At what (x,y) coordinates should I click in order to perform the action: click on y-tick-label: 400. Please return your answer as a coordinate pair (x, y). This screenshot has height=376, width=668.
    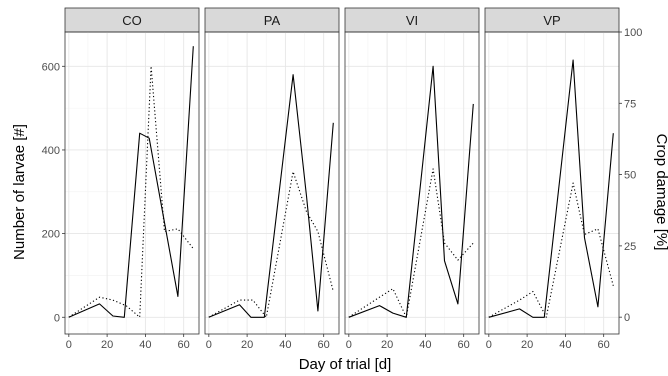
    Looking at the image, I should click on (51, 151).